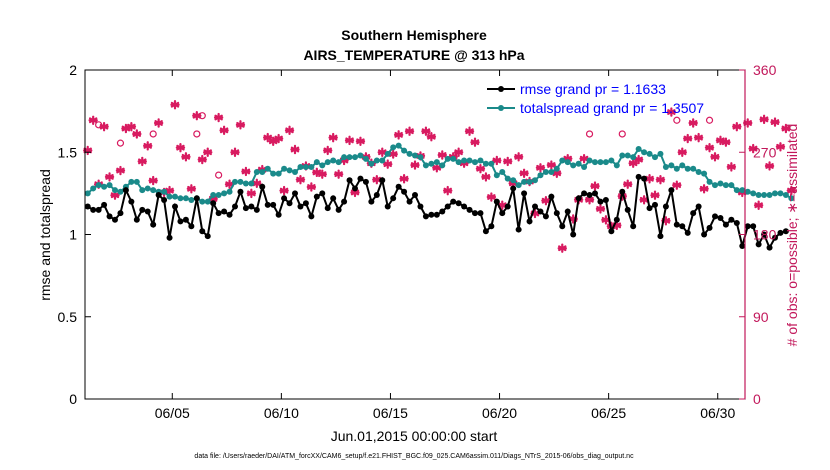 Image resolution: width=830 pixels, height=470 pixels. I want to click on chart-title-line-2: AIRS_TEMPERATURE @ 313 hPa, so click(413, 55).